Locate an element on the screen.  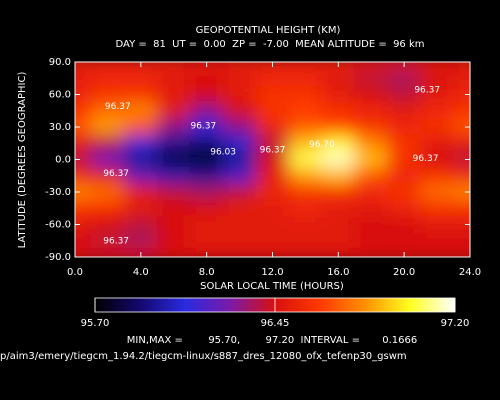
colorbar-tick-label: 96.45 is located at coordinates (275, 323).